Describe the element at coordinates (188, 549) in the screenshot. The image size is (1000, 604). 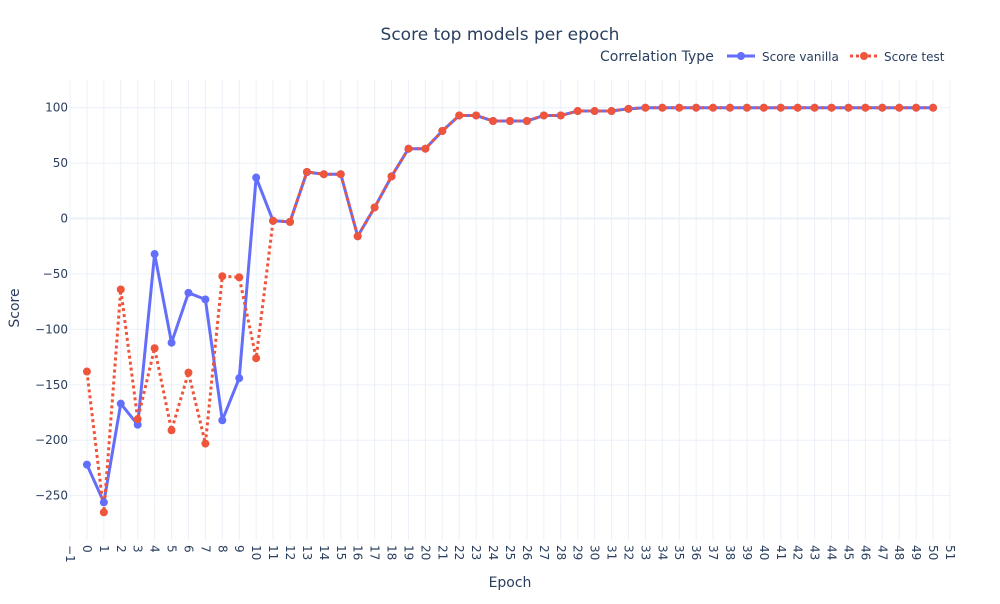
I see `x-tick-label: 6` at that location.